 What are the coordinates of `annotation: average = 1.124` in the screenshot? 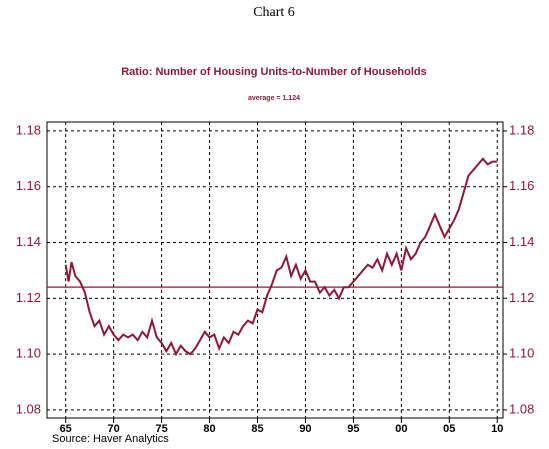 It's located at (274, 98).